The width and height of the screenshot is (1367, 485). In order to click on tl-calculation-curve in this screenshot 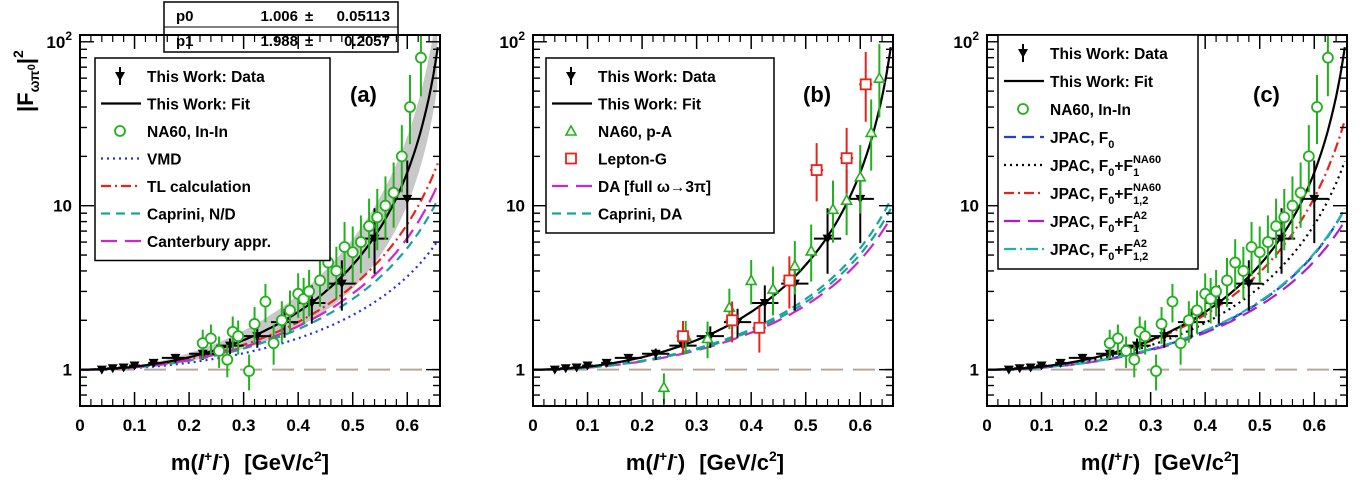, I will do `click(259, 266)`.